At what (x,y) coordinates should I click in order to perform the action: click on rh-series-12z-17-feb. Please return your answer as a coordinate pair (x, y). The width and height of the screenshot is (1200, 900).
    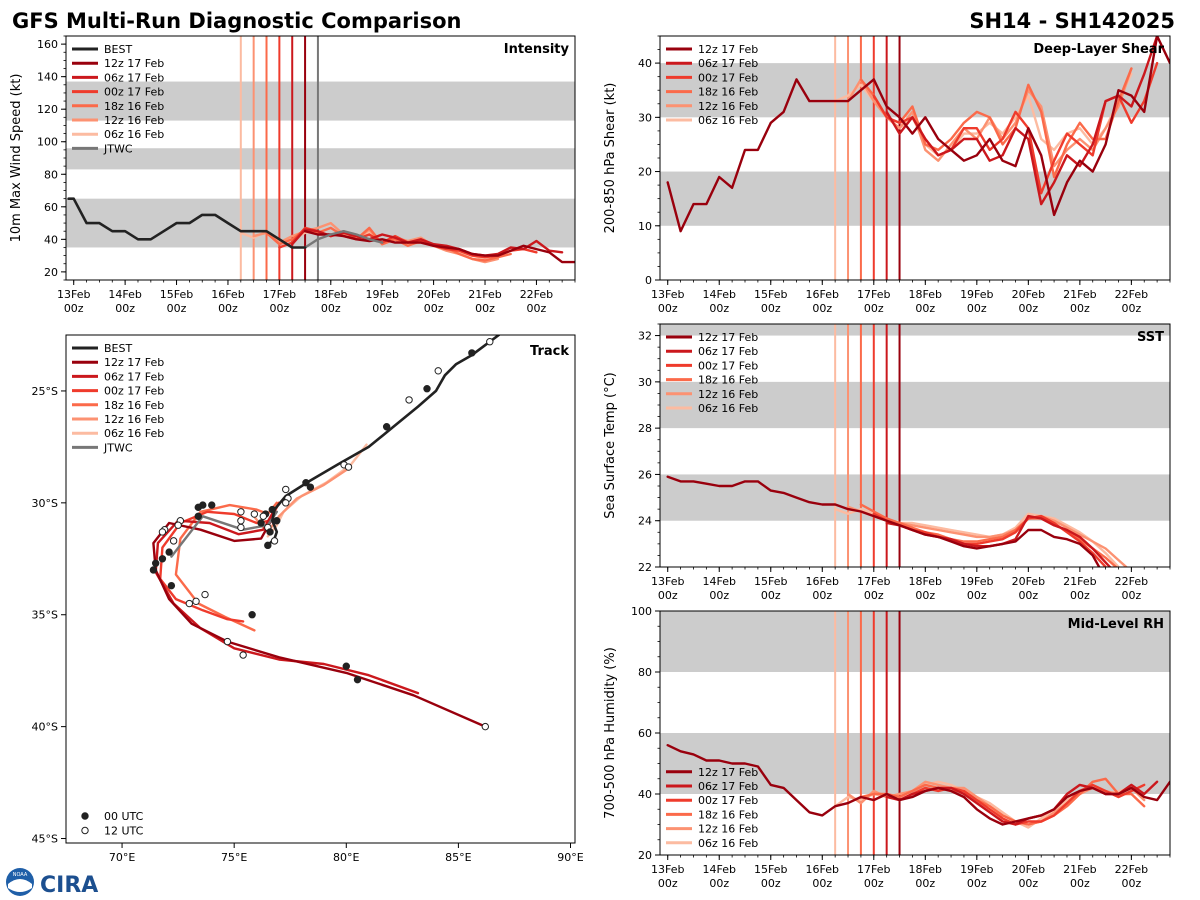
    Looking at the image, I should click on (918, 785).